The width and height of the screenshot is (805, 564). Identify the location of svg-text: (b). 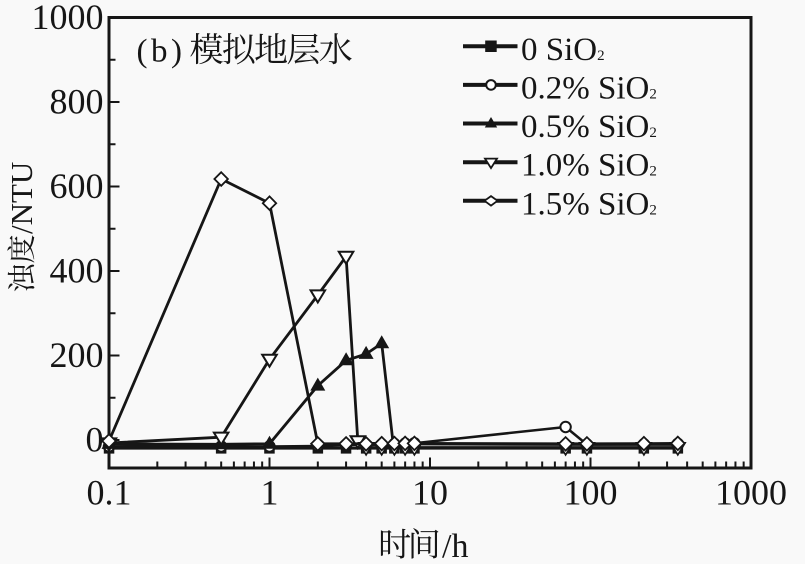
(161, 52).